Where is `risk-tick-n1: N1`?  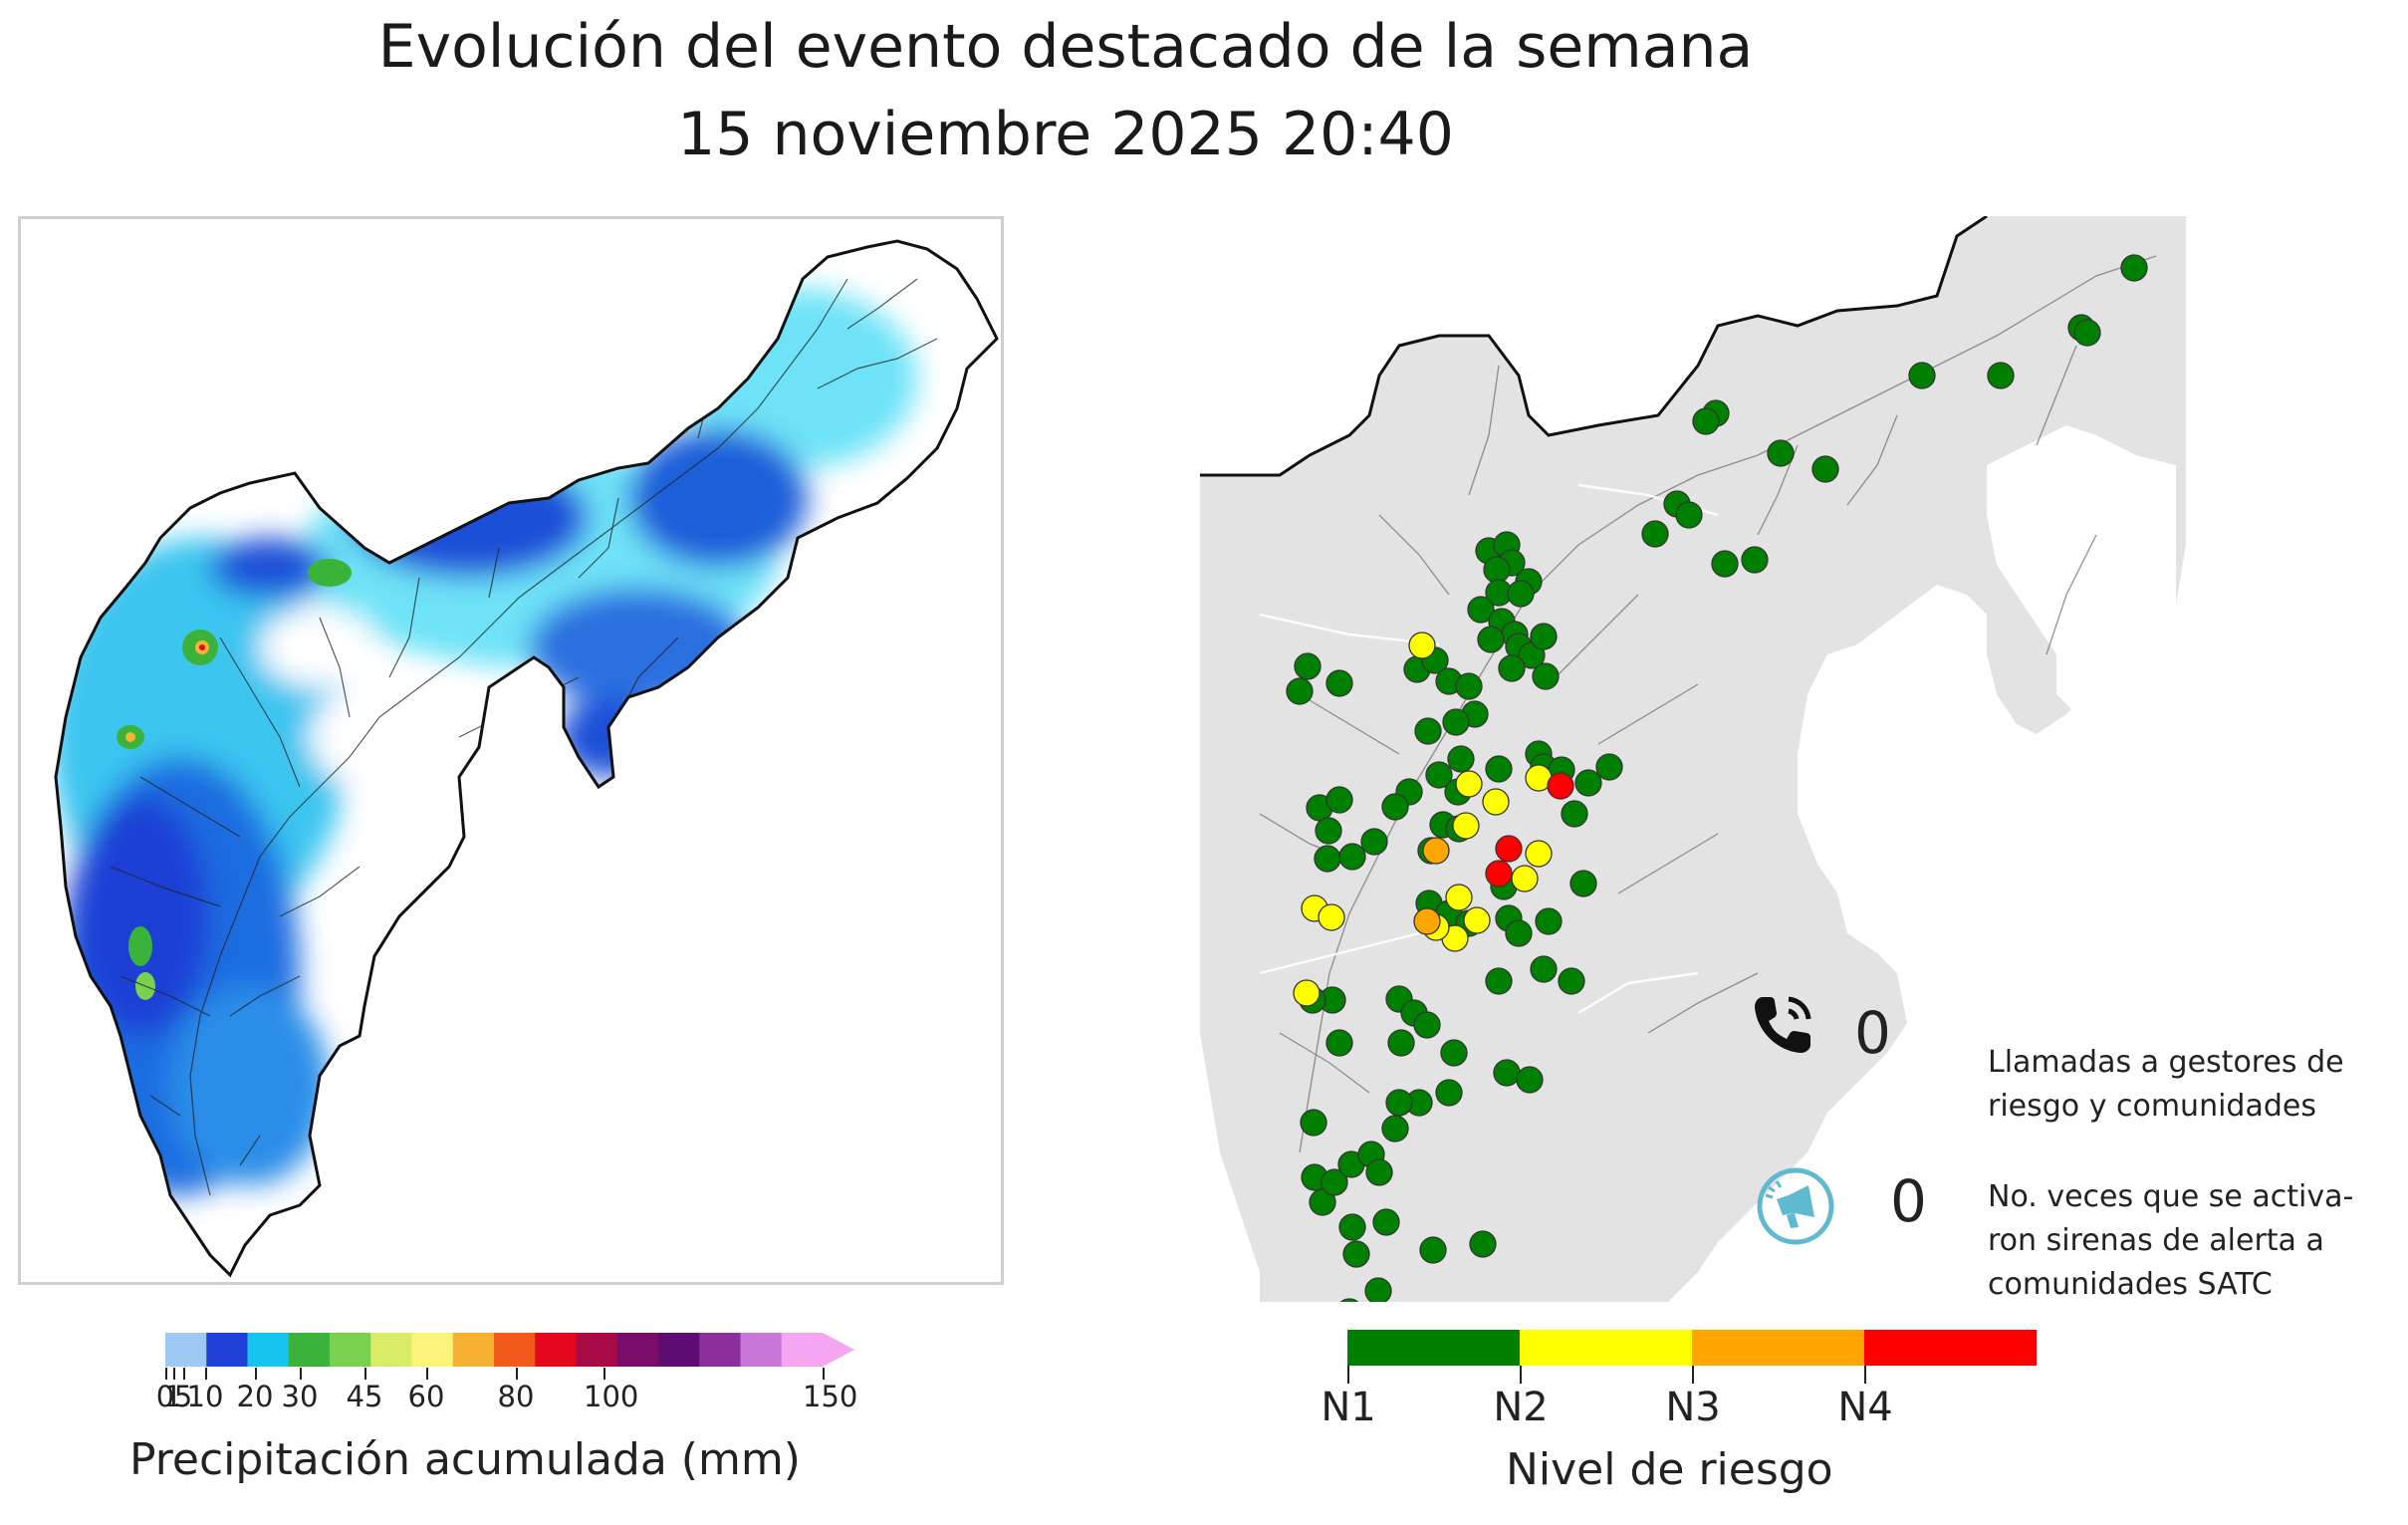
risk-tick-n1: N1 is located at coordinates (1348, 1407).